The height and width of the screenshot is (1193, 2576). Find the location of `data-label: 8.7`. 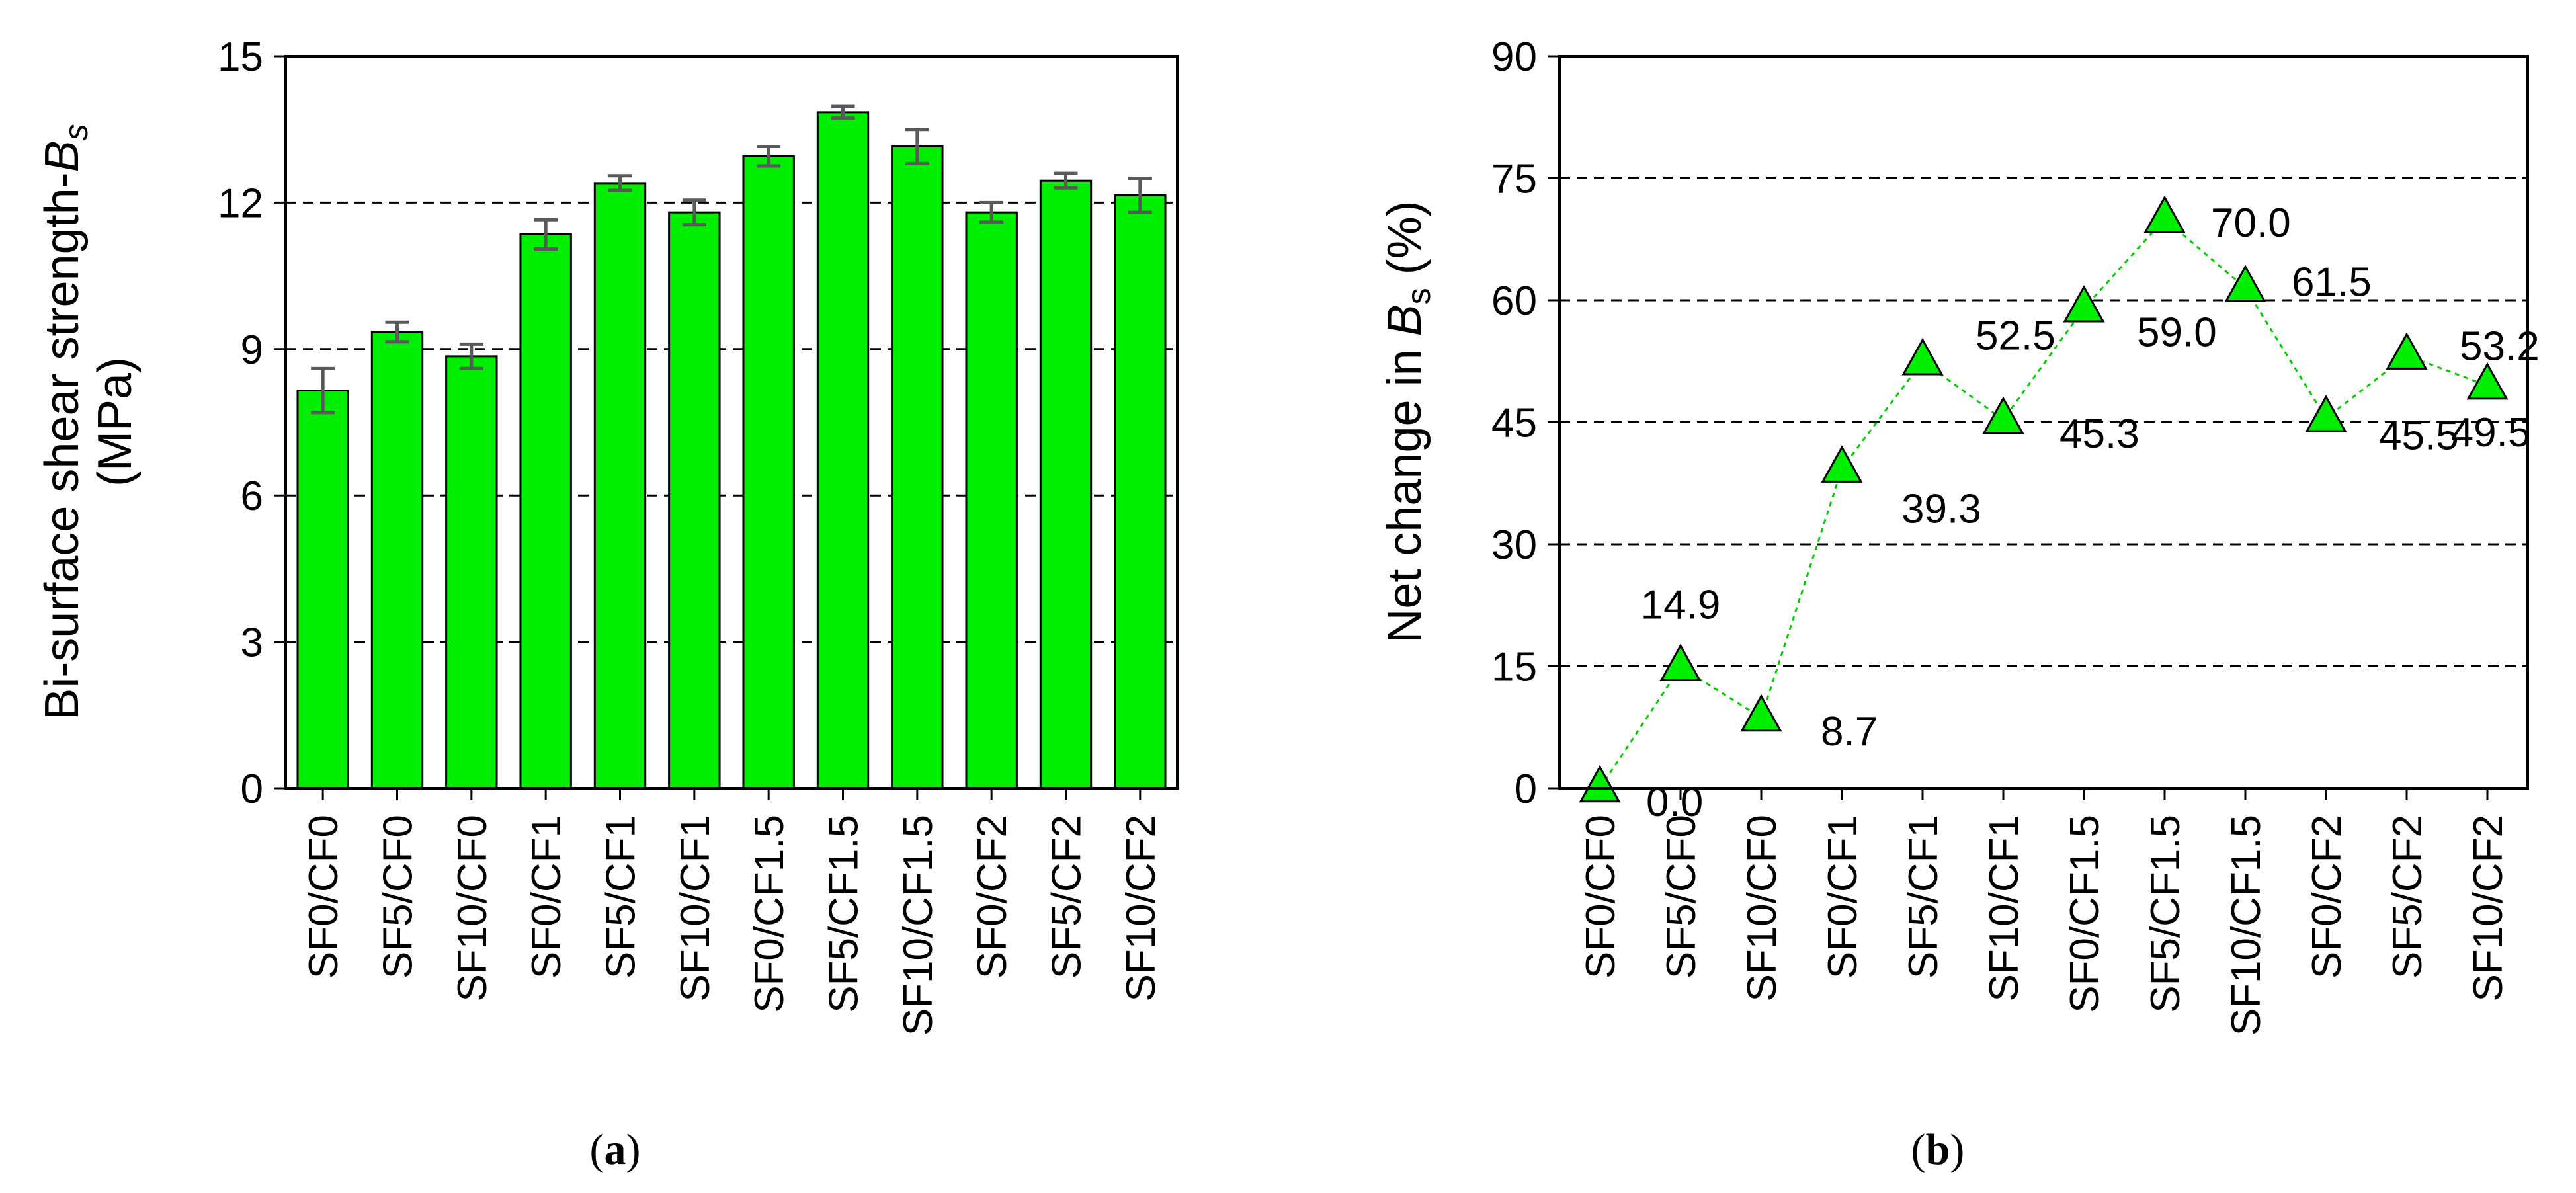

data-label: 8.7 is located at coordinates (1850, 732).